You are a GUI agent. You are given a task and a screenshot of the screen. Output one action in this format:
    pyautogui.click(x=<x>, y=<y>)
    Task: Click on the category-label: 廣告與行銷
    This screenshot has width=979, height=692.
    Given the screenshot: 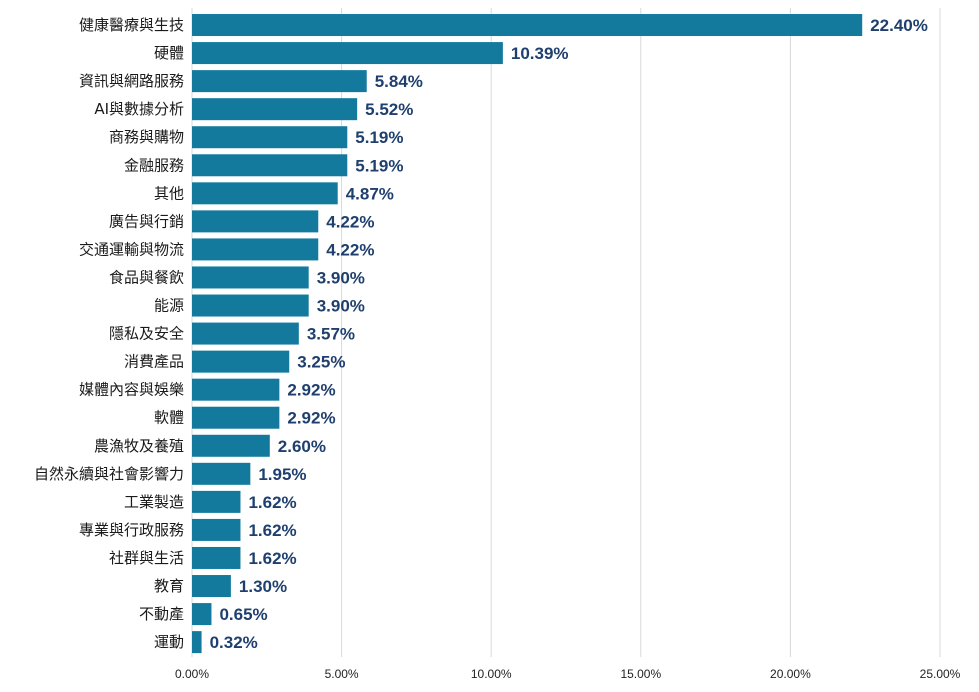 What is the action you would take?
    pyautogui.click(x=146, y=221)
    